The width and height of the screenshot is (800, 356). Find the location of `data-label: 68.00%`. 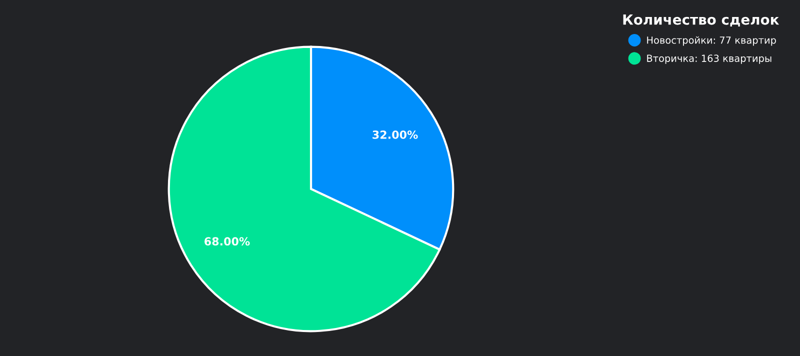

data-label: 68.00% is located at coordinates (227, 241).